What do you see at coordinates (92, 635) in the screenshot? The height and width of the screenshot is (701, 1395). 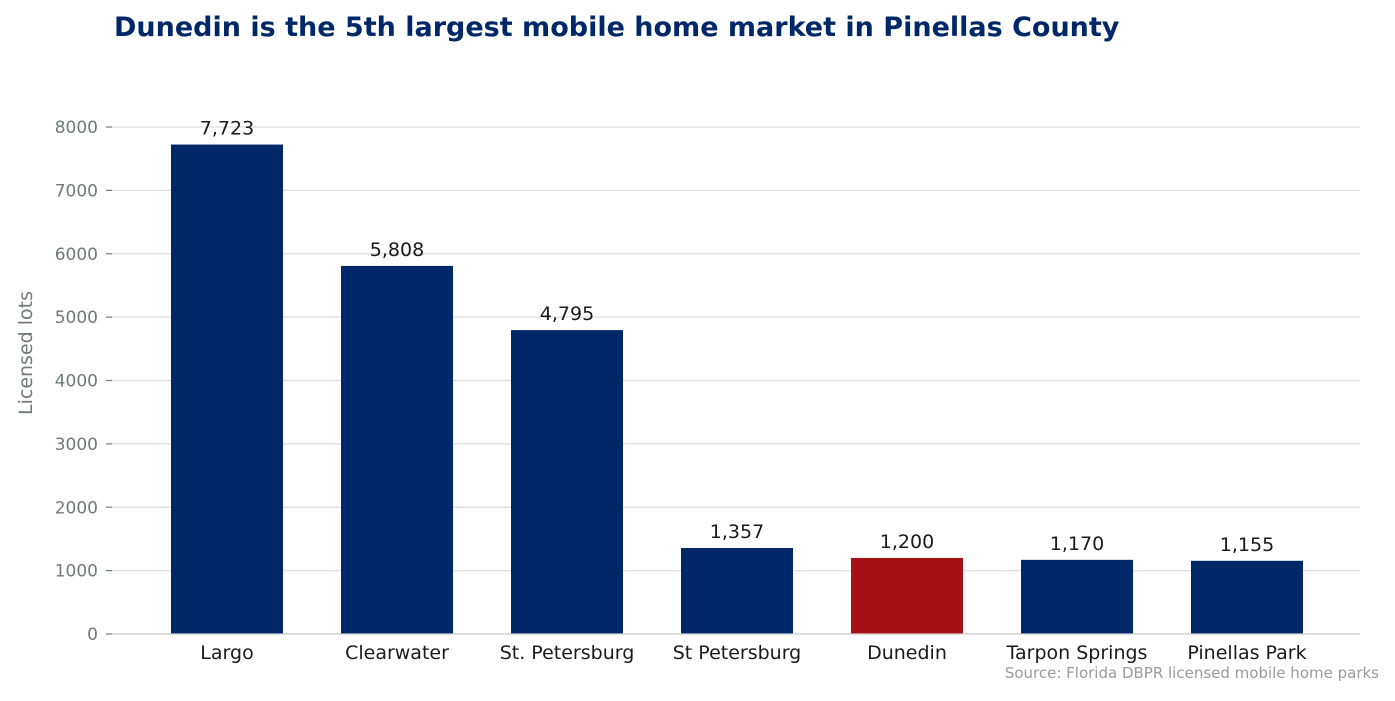 I see `y-tick-label: 0` at bounding box center [92, 635].